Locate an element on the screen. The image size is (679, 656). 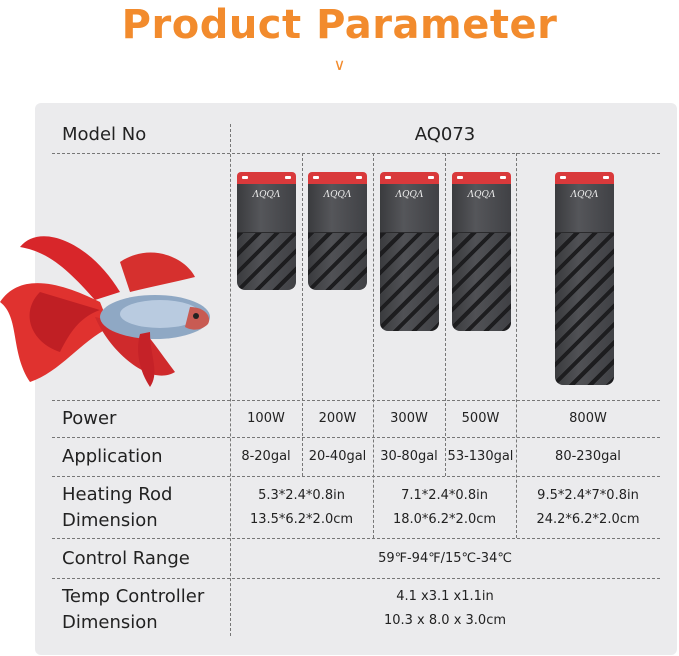
page-title: Product Parameter is located at coordinates (339, 25).